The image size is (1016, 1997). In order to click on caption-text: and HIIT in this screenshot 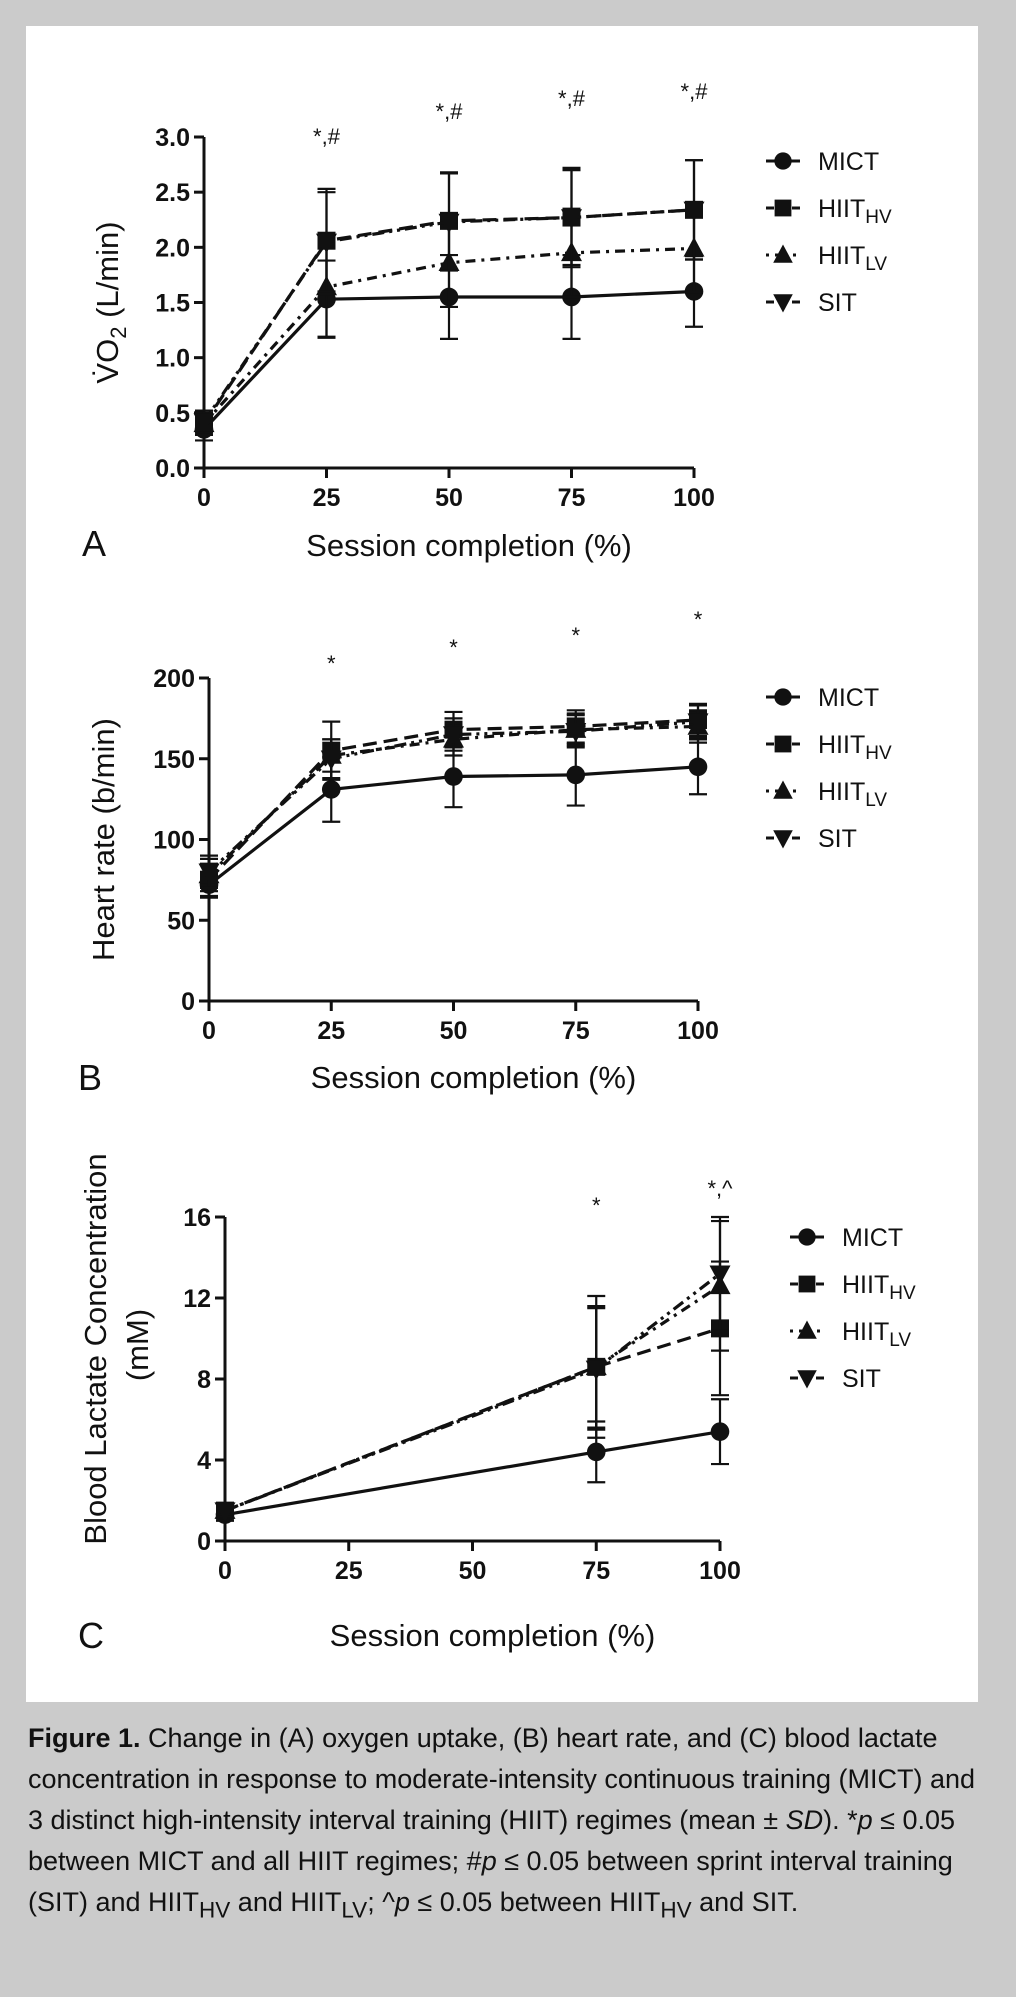, I will do `click(286, 1902)`.